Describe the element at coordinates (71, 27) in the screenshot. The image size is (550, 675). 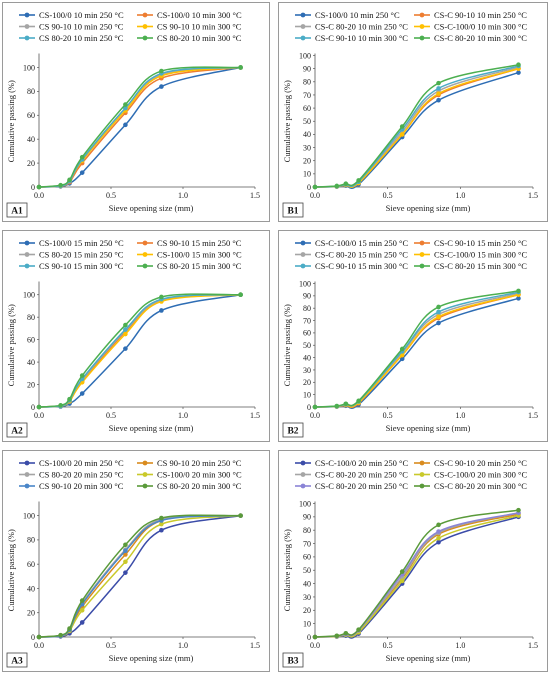
I see `legend-item: CS 90-10 10 min 250 °C` at that location.